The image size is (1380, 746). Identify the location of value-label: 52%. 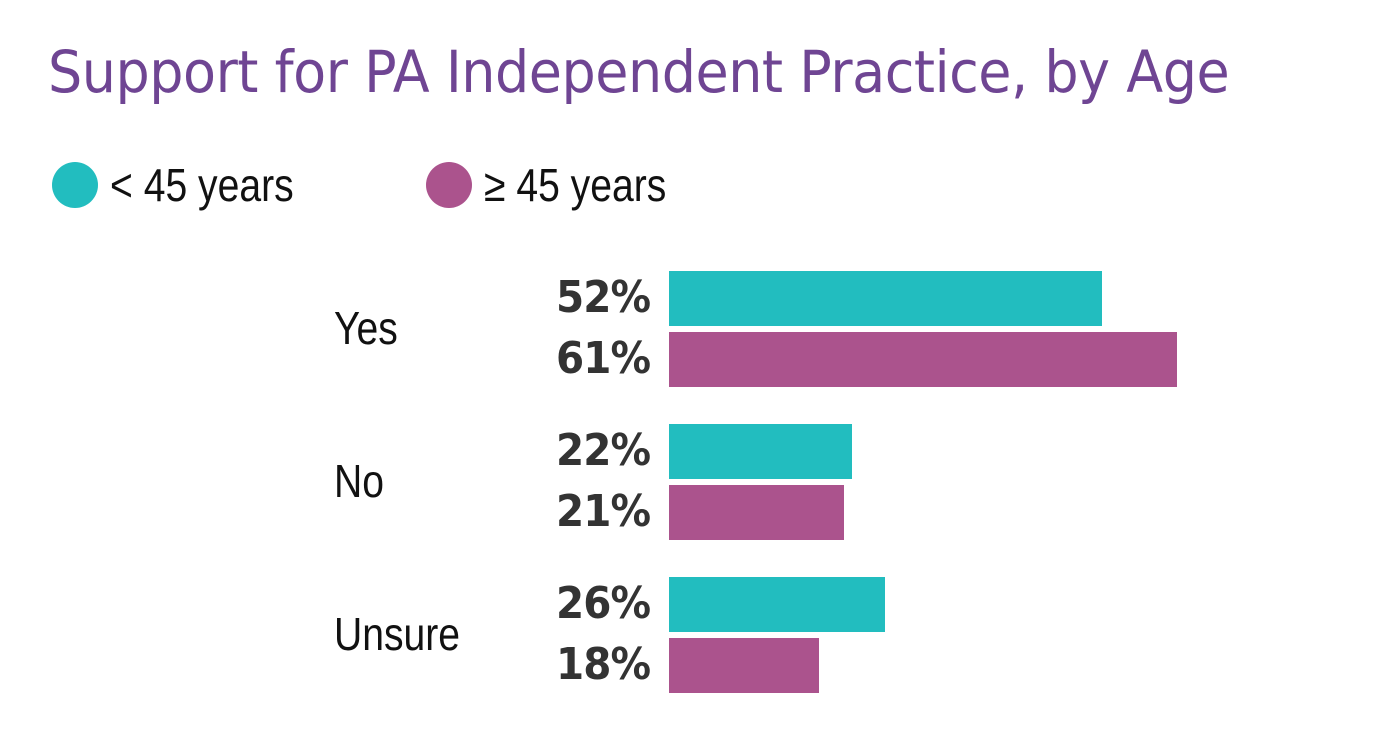
(603, 297).